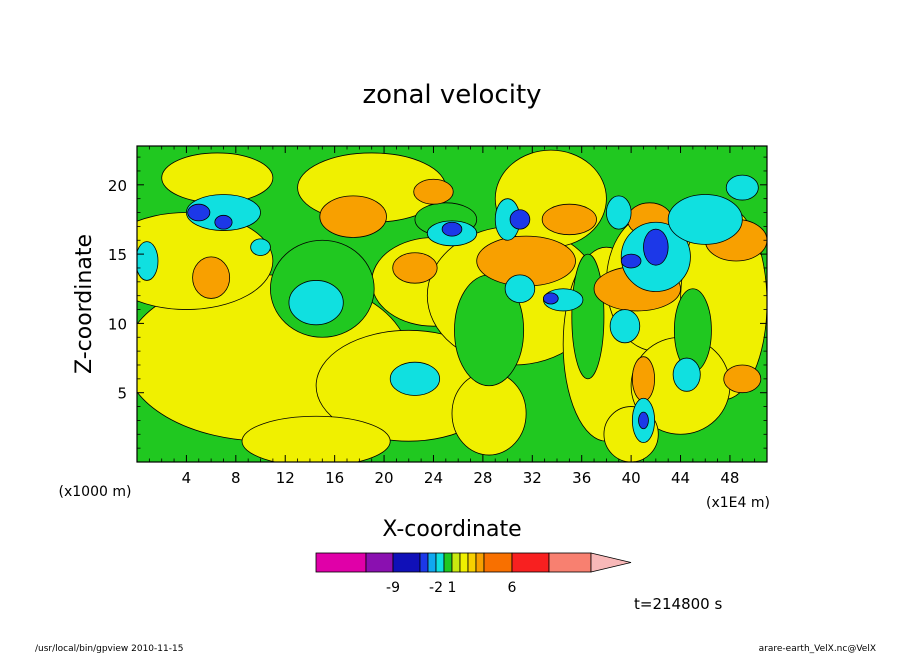 This screenshot has height=654, width=904. I want to click on x-tick-label: 36, so click(581, 478).